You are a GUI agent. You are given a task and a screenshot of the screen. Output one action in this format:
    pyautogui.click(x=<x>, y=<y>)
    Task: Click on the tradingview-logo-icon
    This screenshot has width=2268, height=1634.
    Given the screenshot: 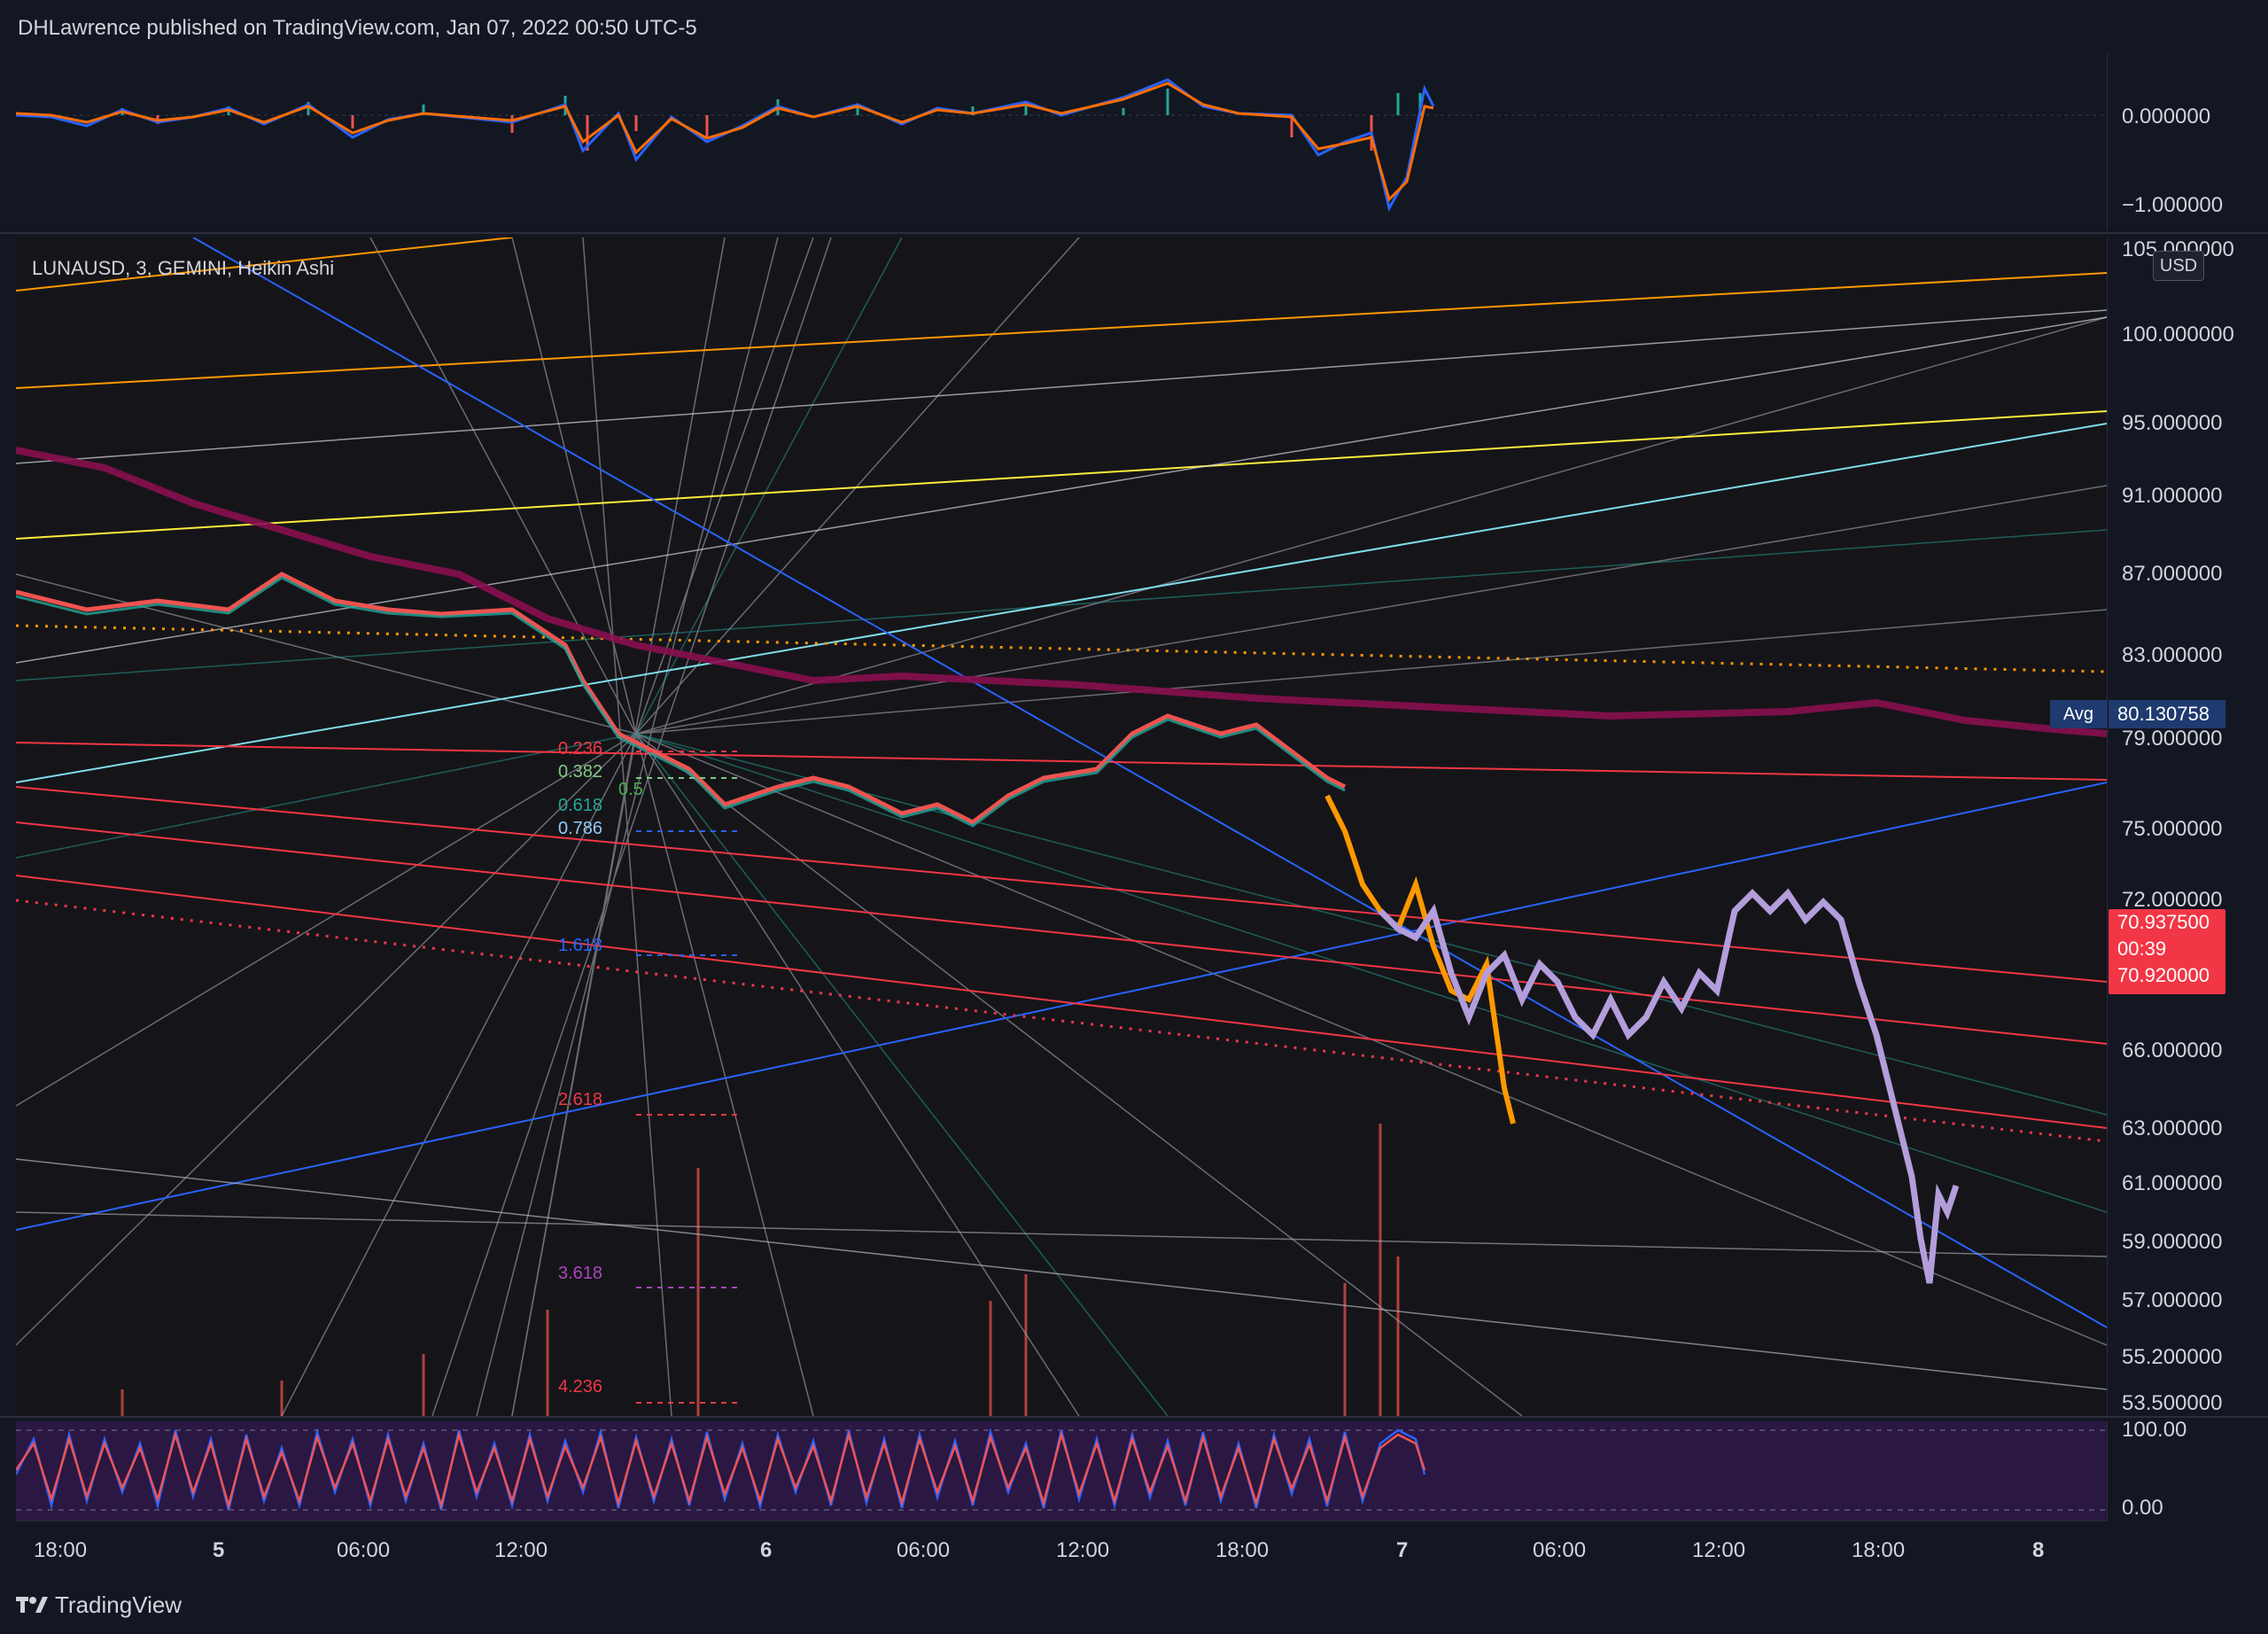 What is the action you would take?
    pyautogui.click(x=32, y=1605)
    